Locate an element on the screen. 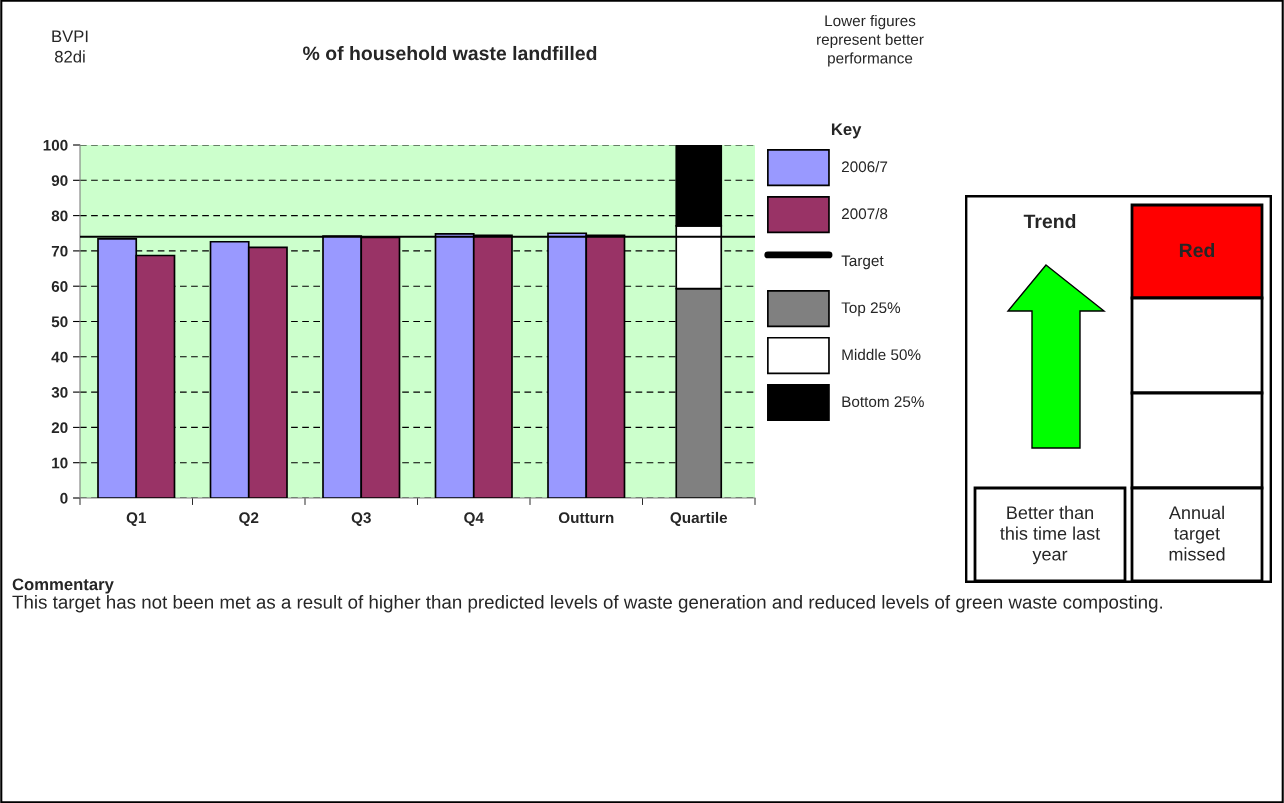 The width and height of the screenshot is (1284, 803). y-tick-label: 100 is located at coordinates (55, 145).